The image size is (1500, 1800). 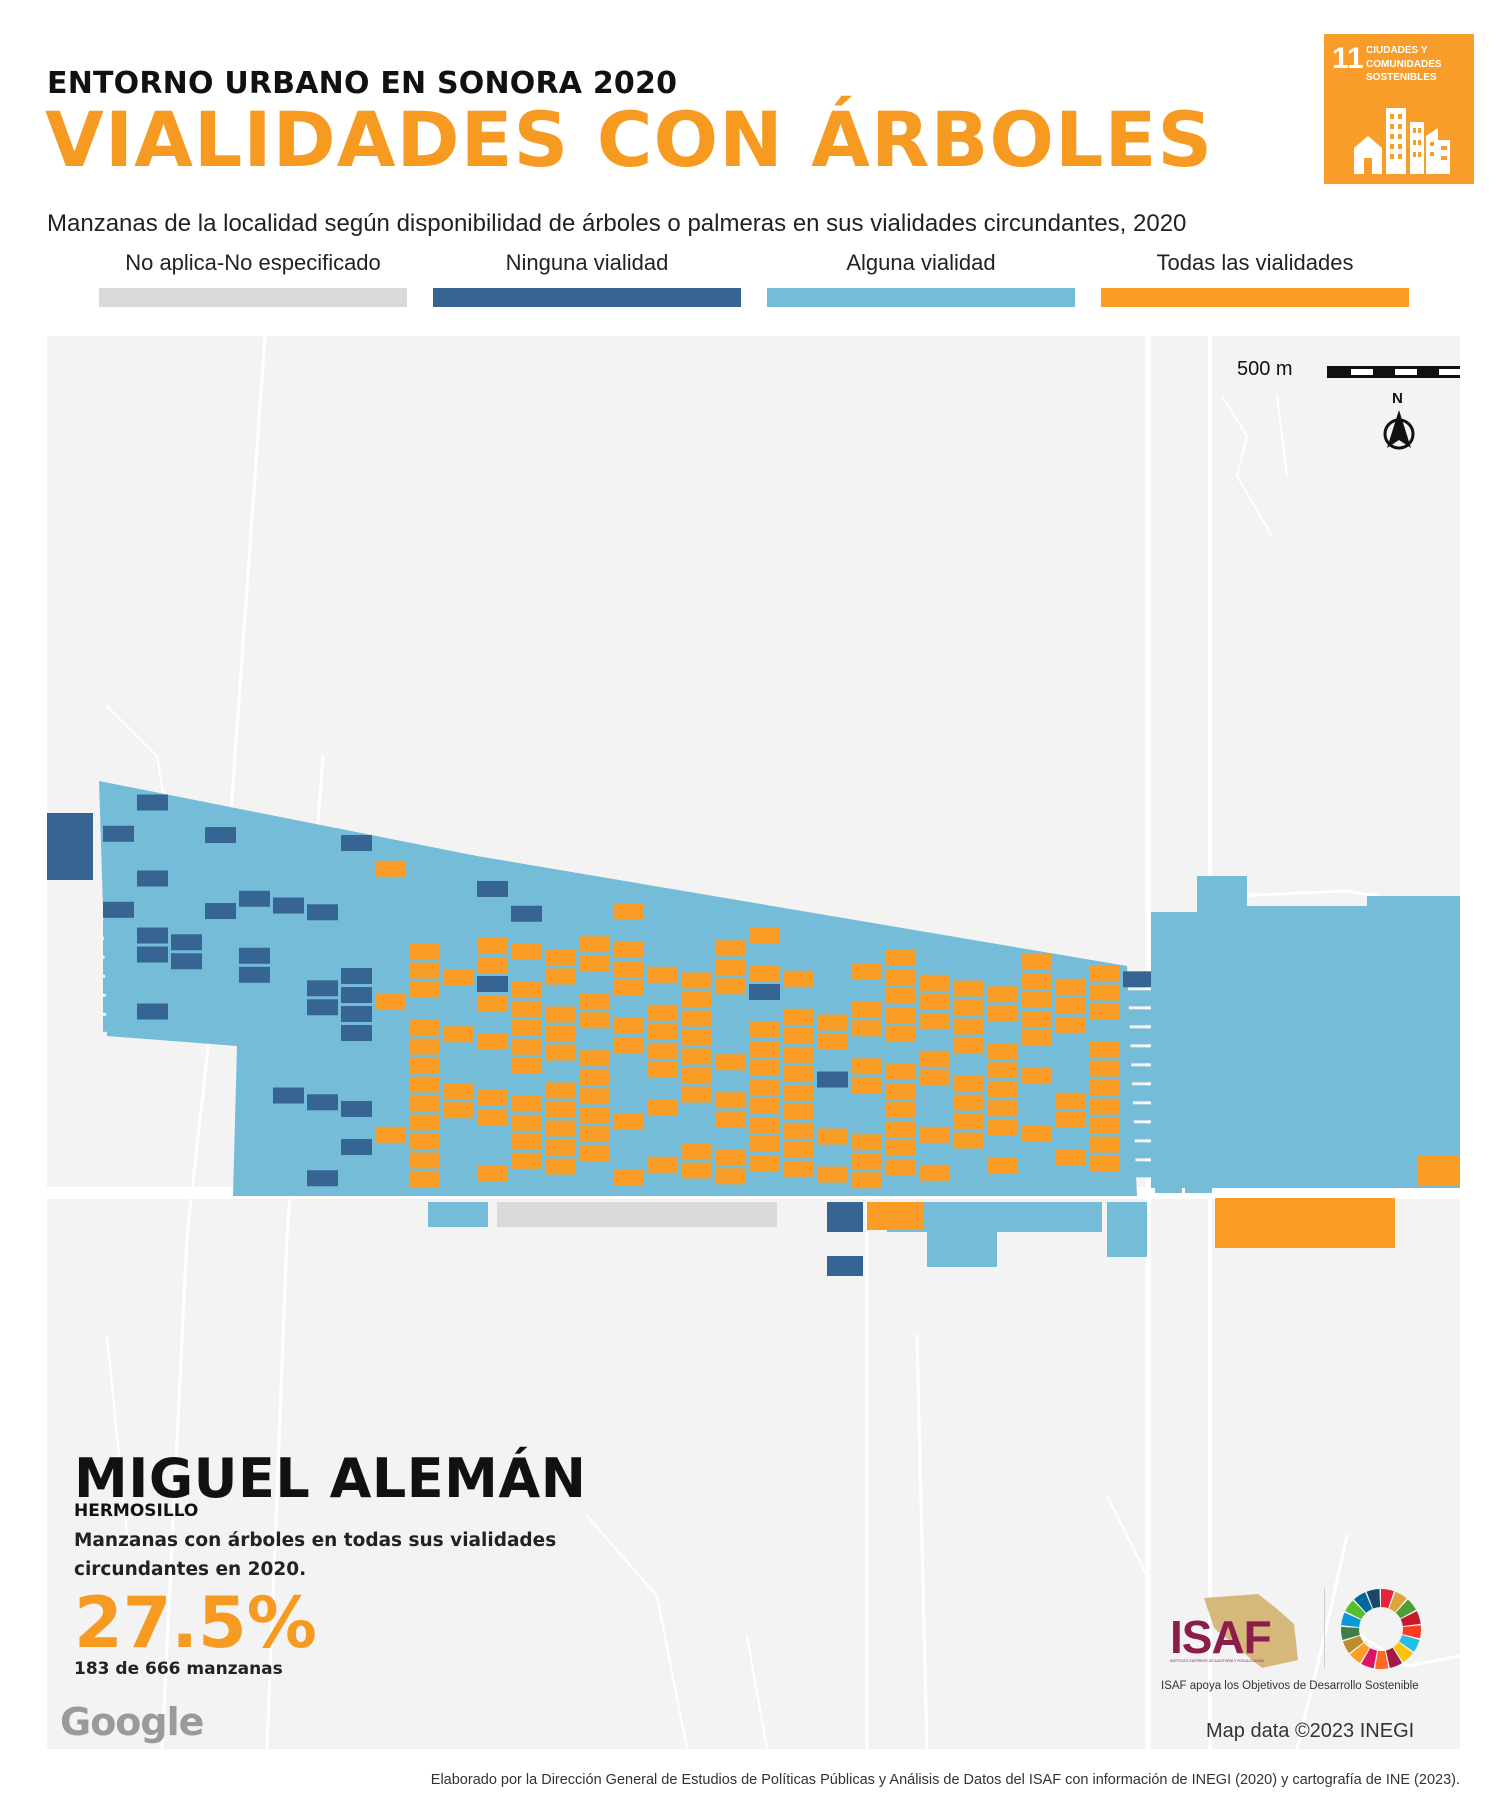 I want to click on sonora-map-icon, so click(x=1251, y=1631).